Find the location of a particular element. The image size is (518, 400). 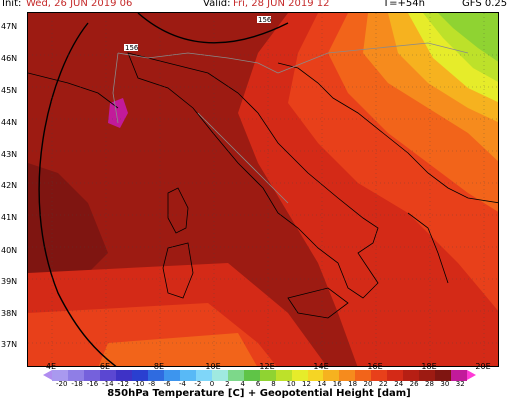

lat-label: 37N is located at coordinates (9, 344).